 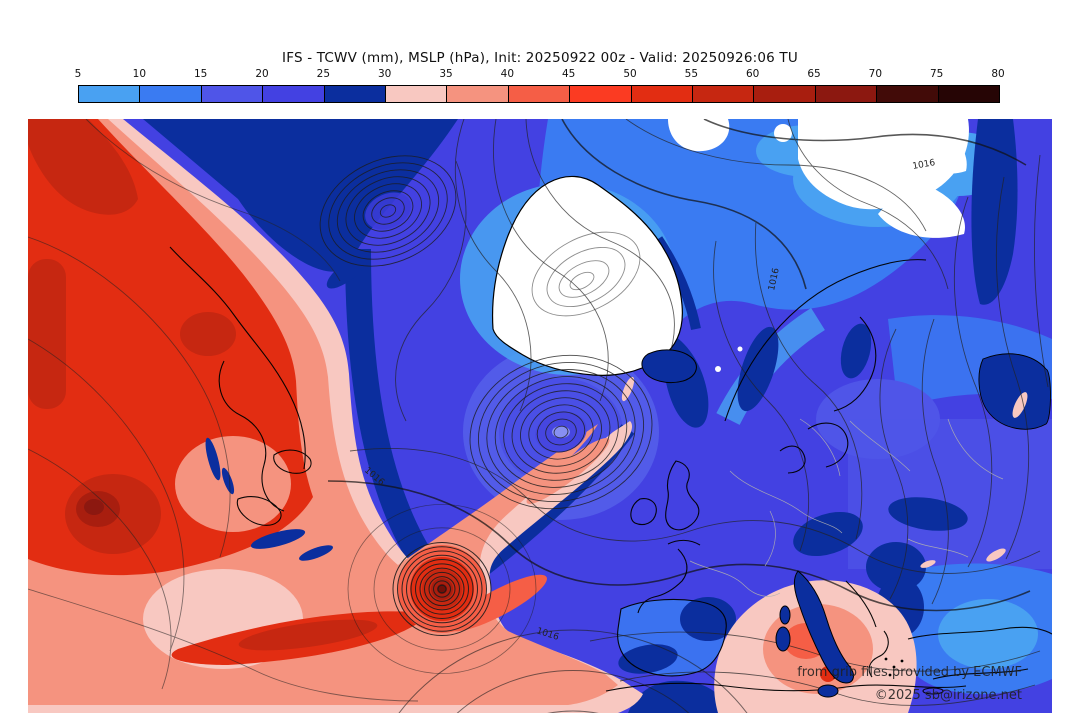 I want to click on colorbar-swatches, so click(x=539, y=94).